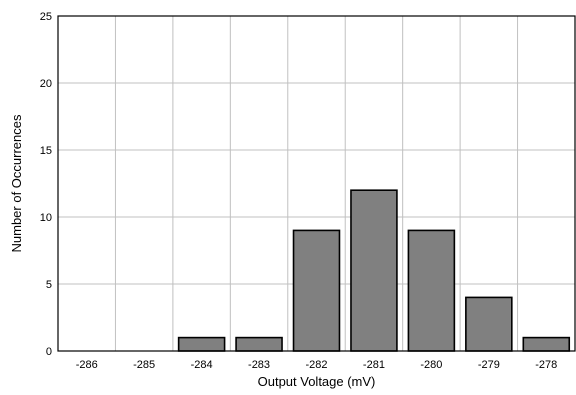 The image size is (576, 395). What do you see at coordinates (46, 151) in the screenshot?
I see `y-tick-label: 15` at bounding box center [46, 151].